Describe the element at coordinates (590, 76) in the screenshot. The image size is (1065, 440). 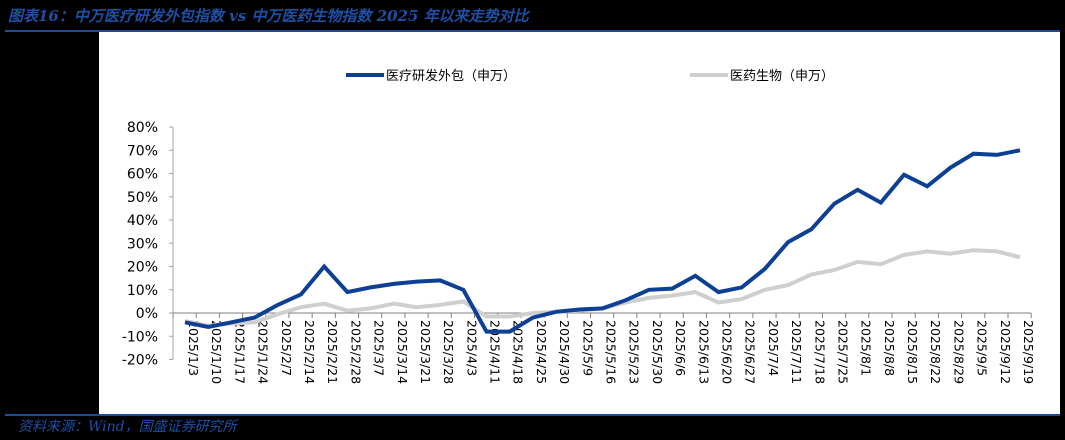
I see `legend: 医疗研发外包（申万） 医药生物（申万）` at that location.